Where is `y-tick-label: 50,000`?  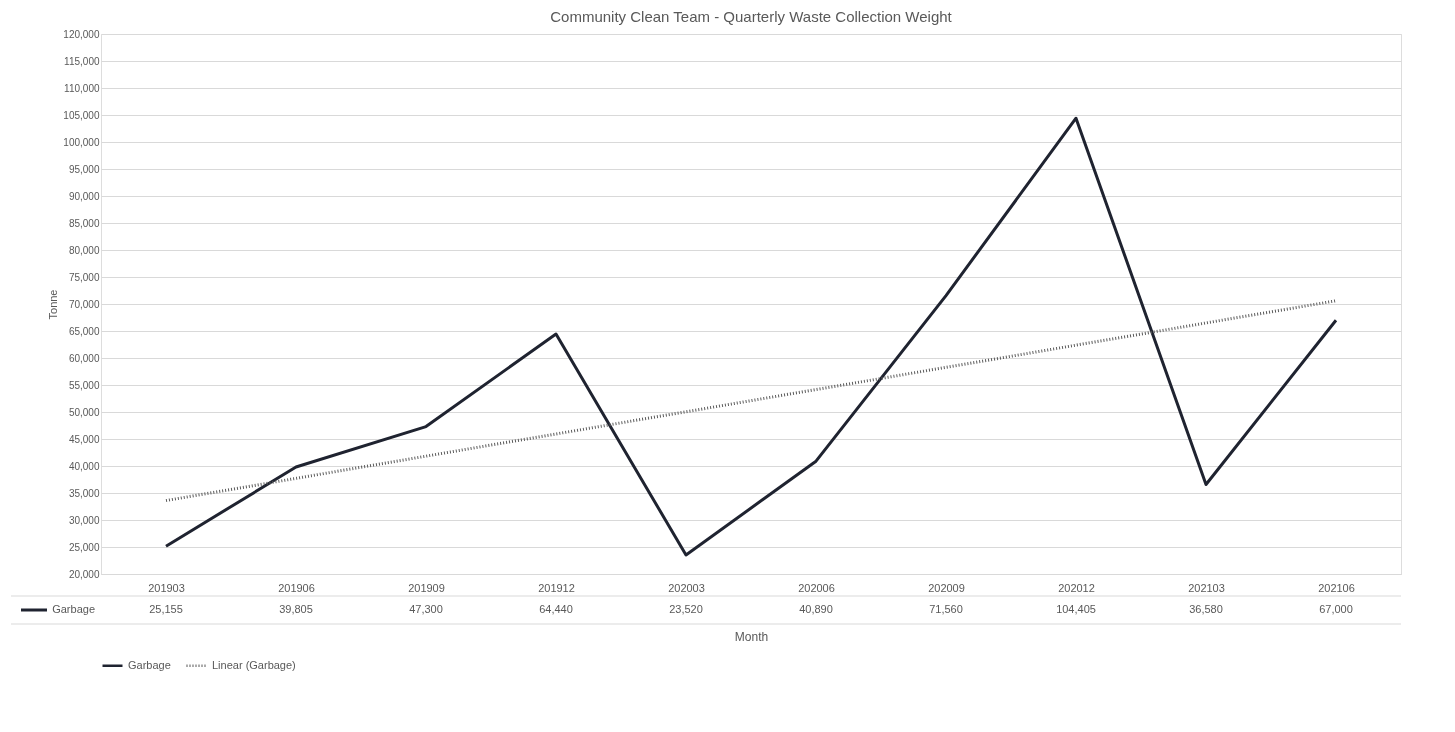
y-tick-label: 50,000 is located at coordinates (84, 412).